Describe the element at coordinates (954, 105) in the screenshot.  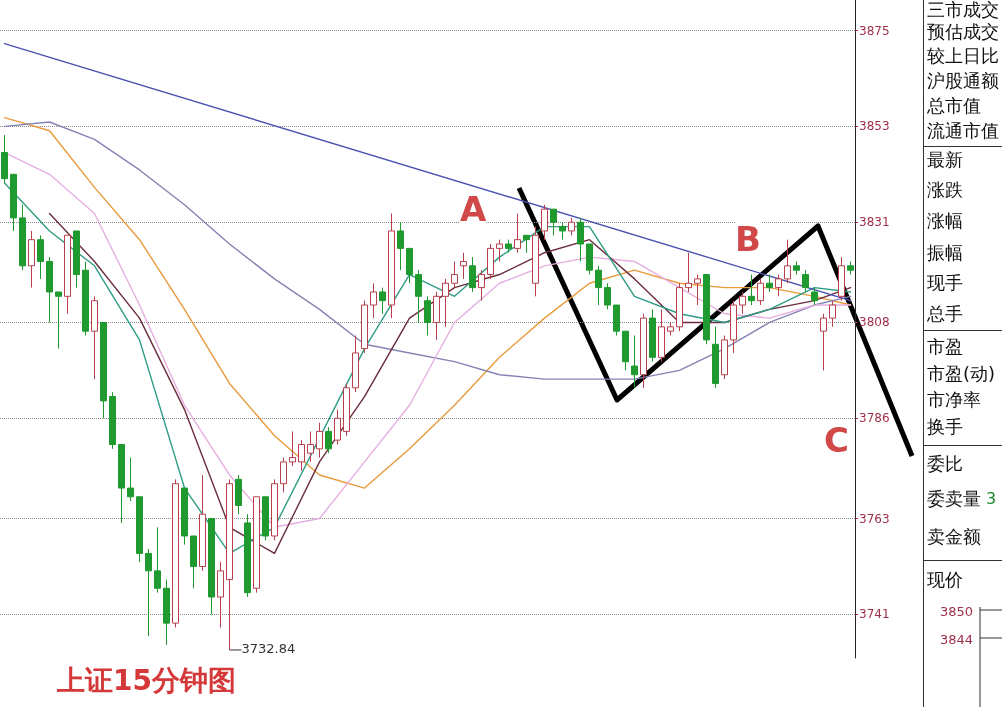
I see `text: 总市值` at that location.